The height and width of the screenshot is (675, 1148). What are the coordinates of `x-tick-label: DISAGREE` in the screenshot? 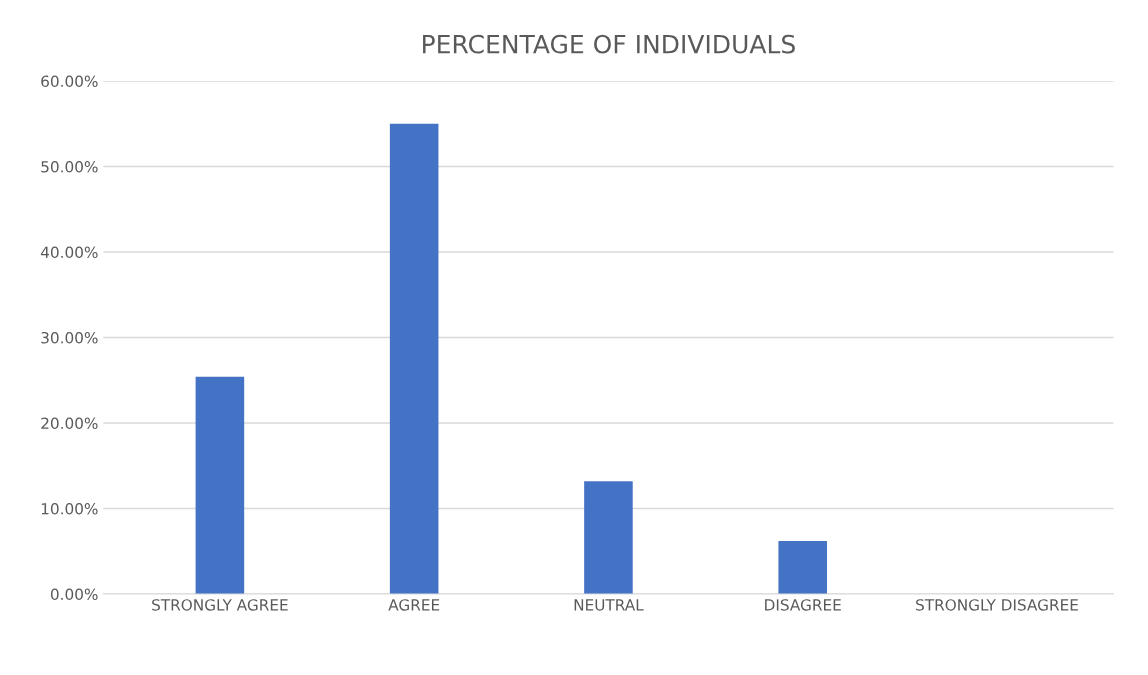 It's located at (803, 605).